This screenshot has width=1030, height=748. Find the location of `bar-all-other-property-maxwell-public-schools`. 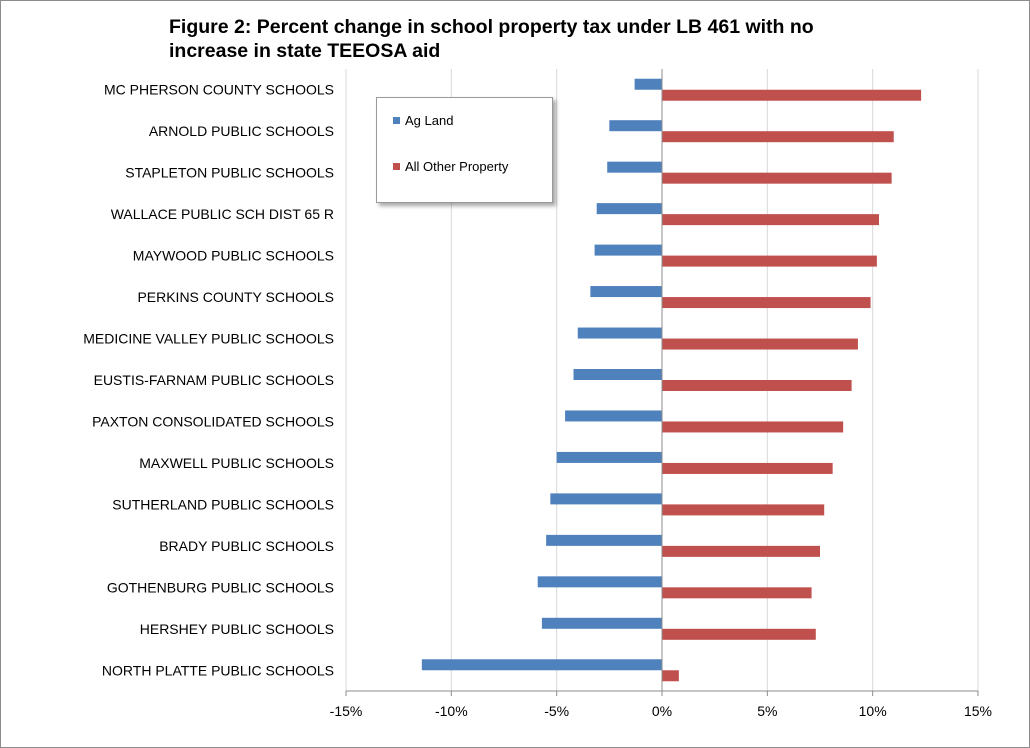

bar-all-other-property-maxwell-public-schools is located at coordinates (747, 468).